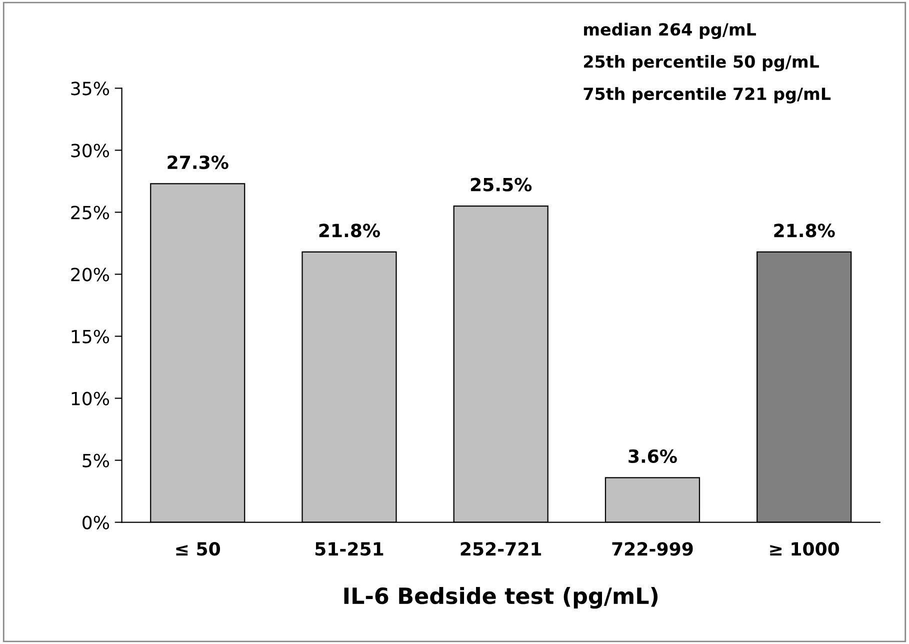 The width and height of the screenshot is (909, 644). Describe the element at coordinates (501, 185) in the screenshot. I see `data-label: 25.5%` at that location.